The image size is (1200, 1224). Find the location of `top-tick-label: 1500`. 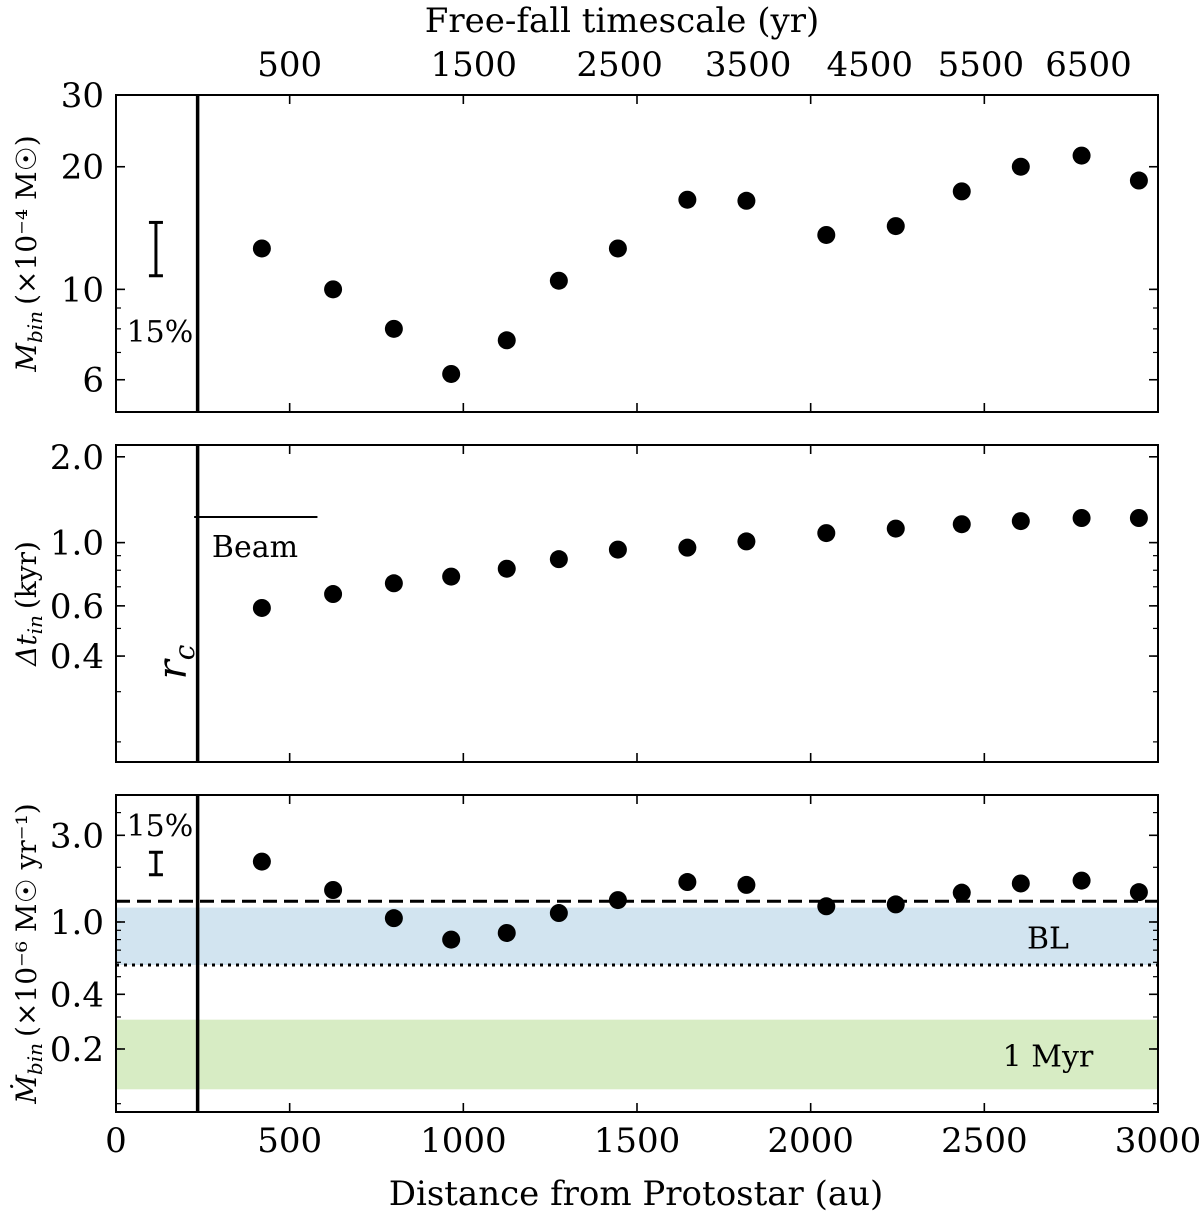

top-tick-label: 1500 is located at coordinates (473, 65).